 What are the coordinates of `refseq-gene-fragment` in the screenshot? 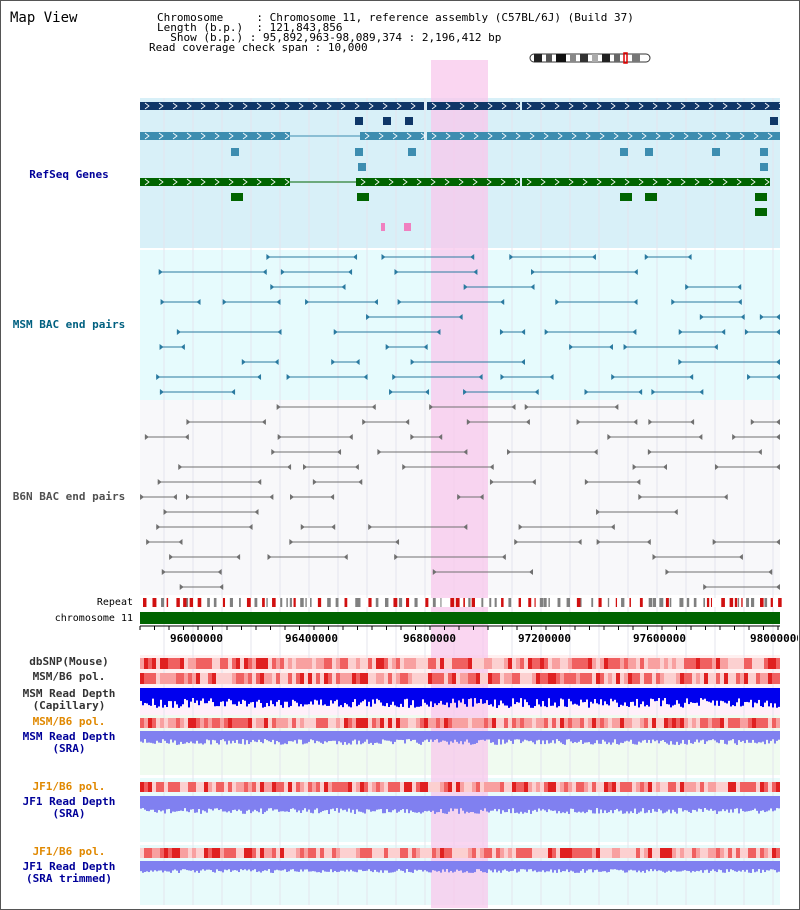 It's located at (764, 167).